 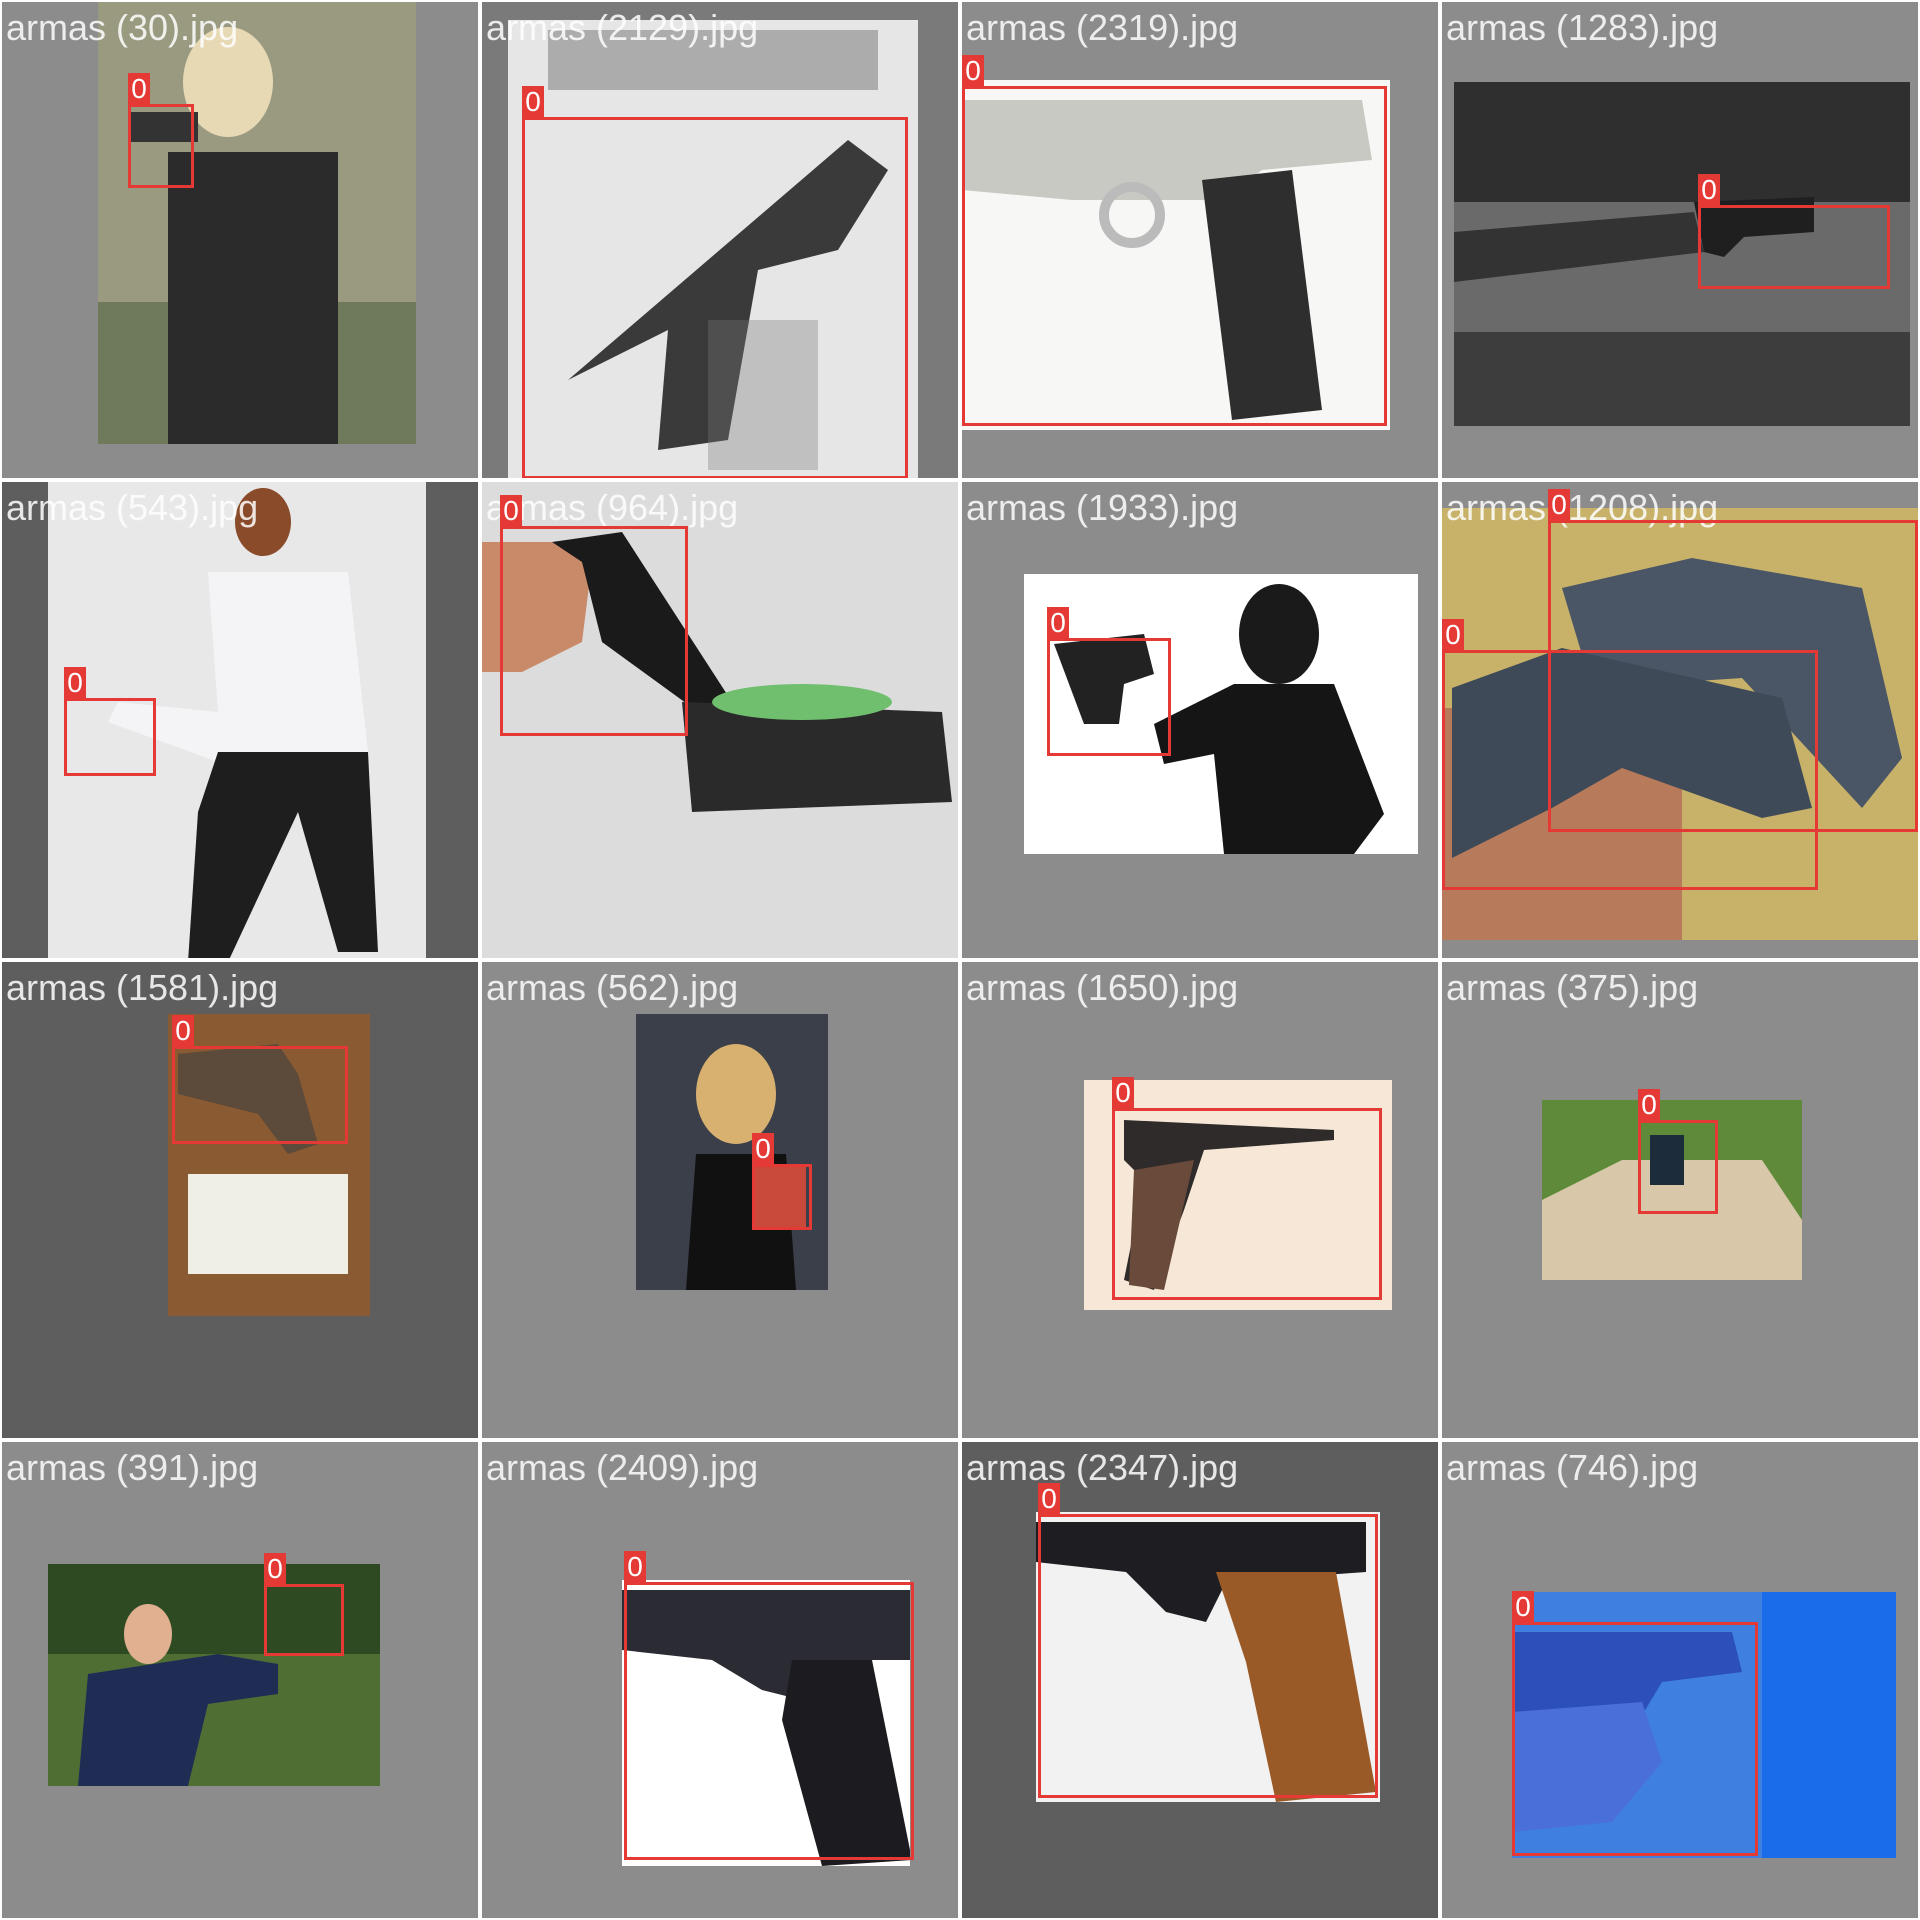 I want to click on result-tile-1: armas (30).jpg 0, so click(x=240, y=240).